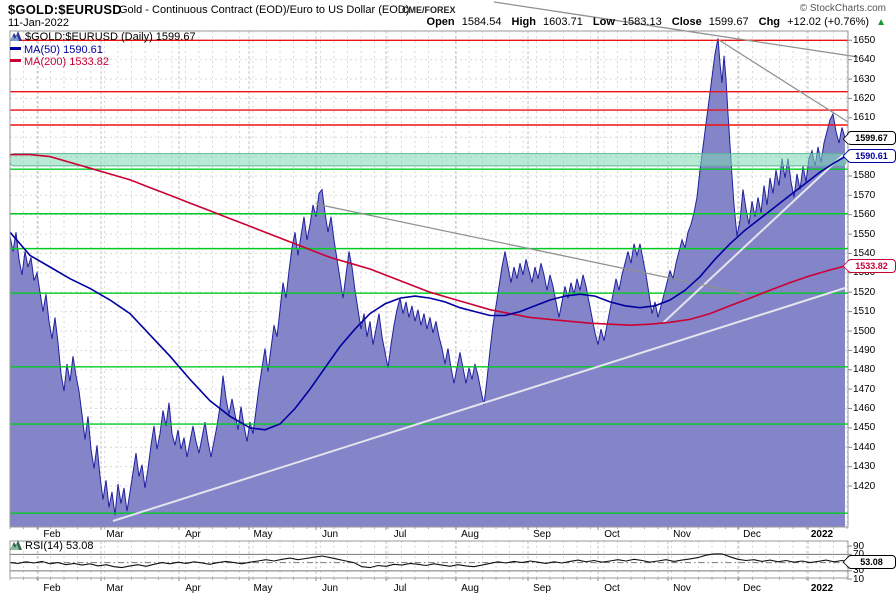  What do you see at coordinates (864, 98) in the screenshot?
I see `y-axis-label-1620: 1620` at bounding box center [864, 98].